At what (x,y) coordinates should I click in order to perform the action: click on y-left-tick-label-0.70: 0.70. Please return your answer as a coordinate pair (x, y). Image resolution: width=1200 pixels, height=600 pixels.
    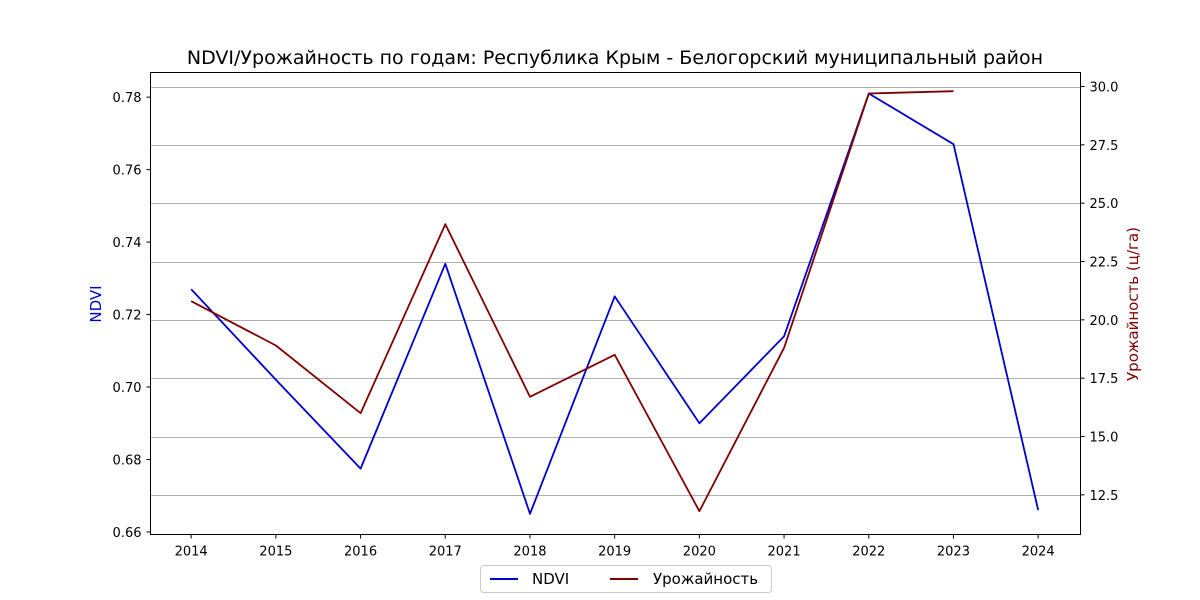
    Looking at the image, I should click on (127, 388).